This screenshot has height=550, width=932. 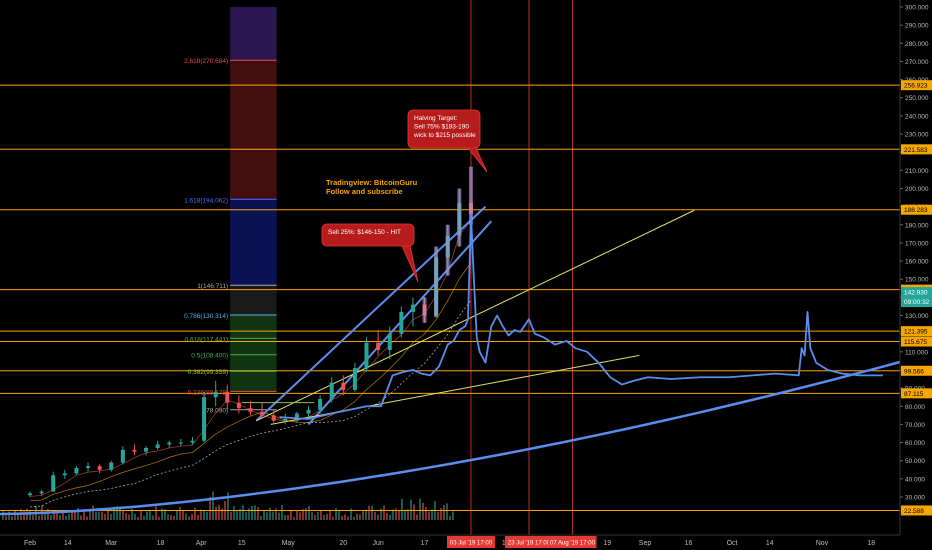 What do you see at coordinates (917, 189) in the screenshot?
I see `price-tick-label: 200.000` at bounding box center [917, 189].